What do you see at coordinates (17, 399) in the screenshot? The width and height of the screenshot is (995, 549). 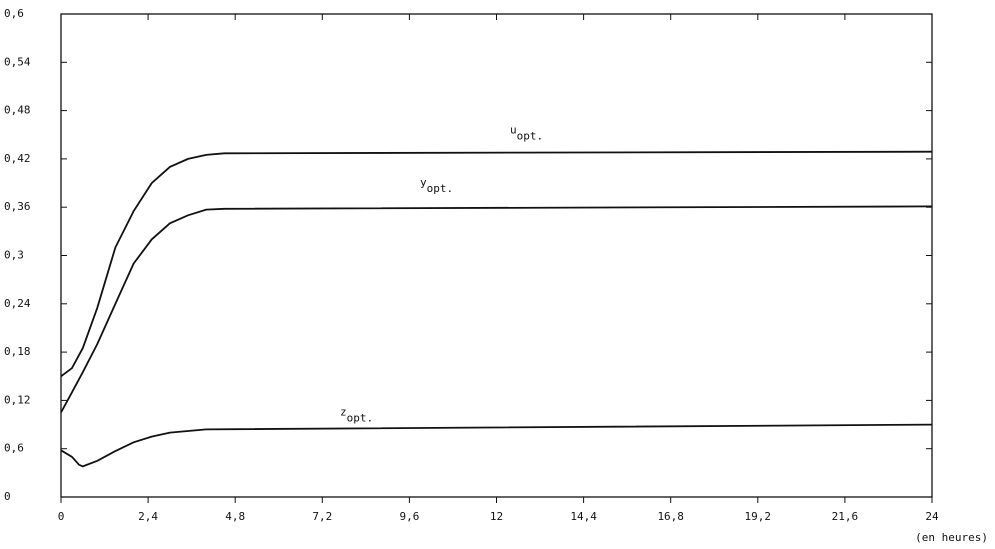 I see `y-tick-label: 0,12` at bounding box center [17, 399].